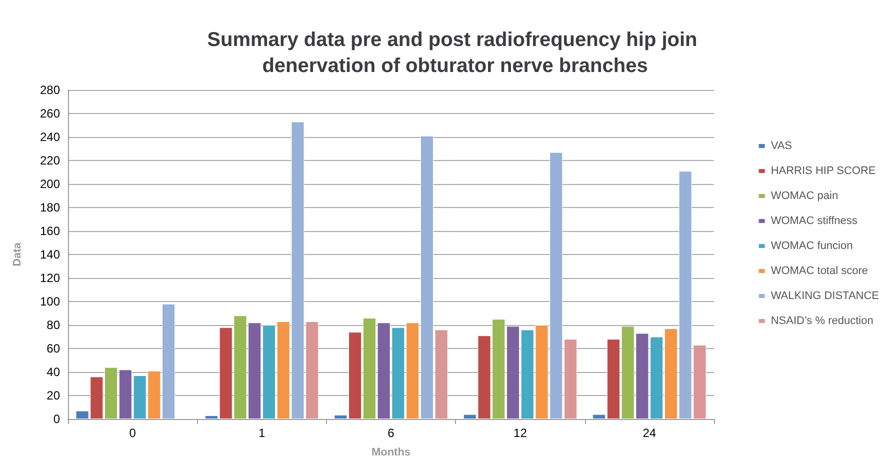 The height and width of the screenshot is (467, 884). Describe the element at coordinates (50, 278) in the screenshot. I see `y-tick-label: 120` at that location.